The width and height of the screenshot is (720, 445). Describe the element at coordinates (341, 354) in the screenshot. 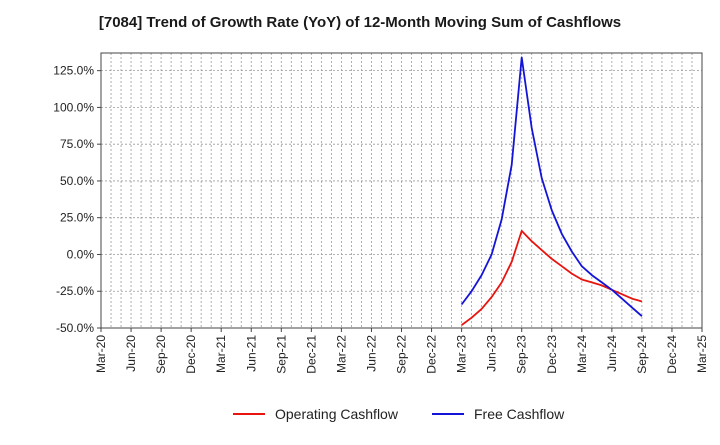

I see `x-tick-label: Mar-22` at that location.